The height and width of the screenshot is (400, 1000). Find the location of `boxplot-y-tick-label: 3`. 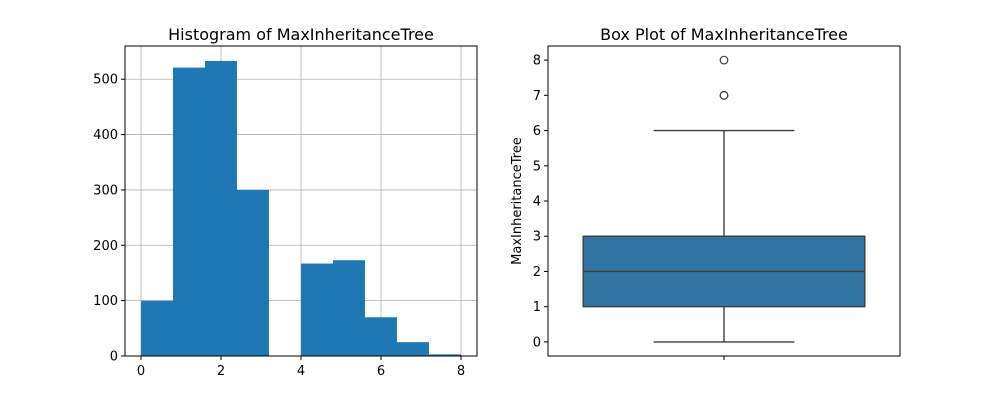

boxplot-y-tick-label: 3 is located at coordinates (537, 237).